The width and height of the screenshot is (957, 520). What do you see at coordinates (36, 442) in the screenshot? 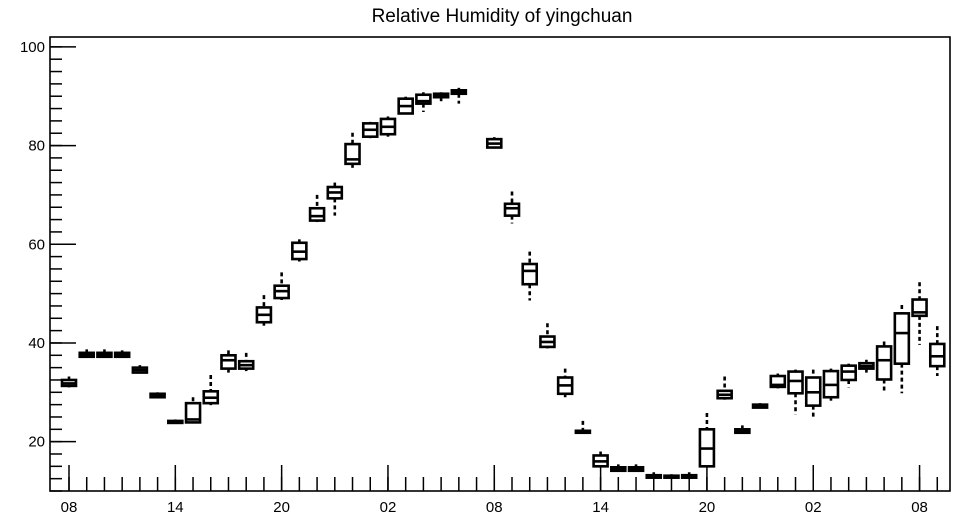
I see `y-tick-label: 20` at bounding box center [36, 442].